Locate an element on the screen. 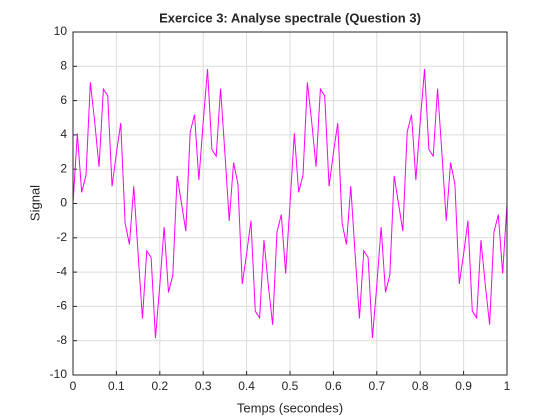  y-tick-label: 0 is located at coordinates (63, 203).